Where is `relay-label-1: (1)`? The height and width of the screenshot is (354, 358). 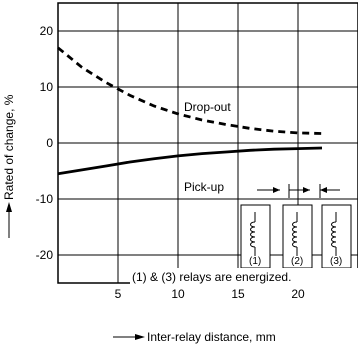
relay-label-1: (1) is located at coordinates (255, 261).